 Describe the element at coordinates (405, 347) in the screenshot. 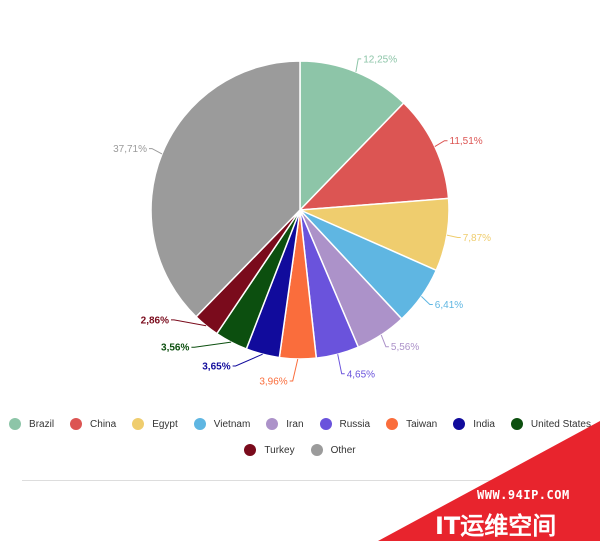

I see `slice-data-label: 5,56%` at that location.